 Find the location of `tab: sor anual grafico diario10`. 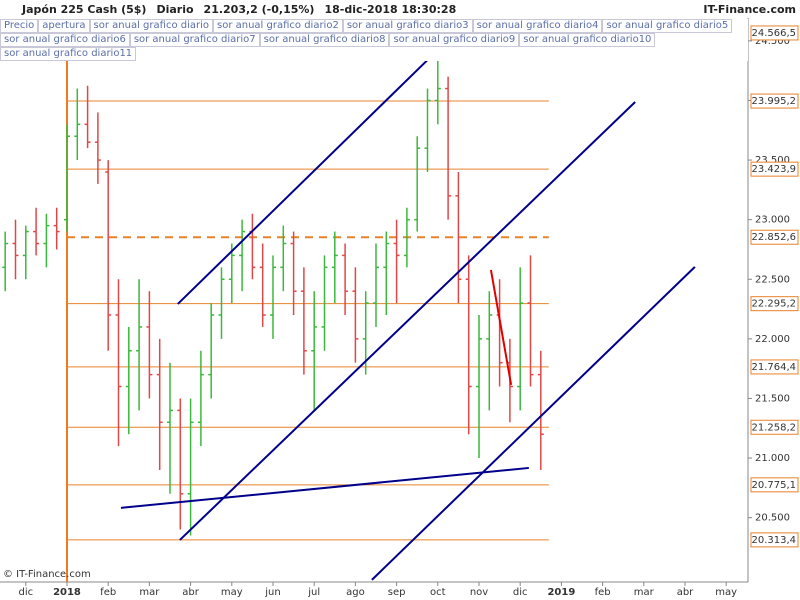

tab: sor anual grafico diario10 is located at coordinates (587, 40).